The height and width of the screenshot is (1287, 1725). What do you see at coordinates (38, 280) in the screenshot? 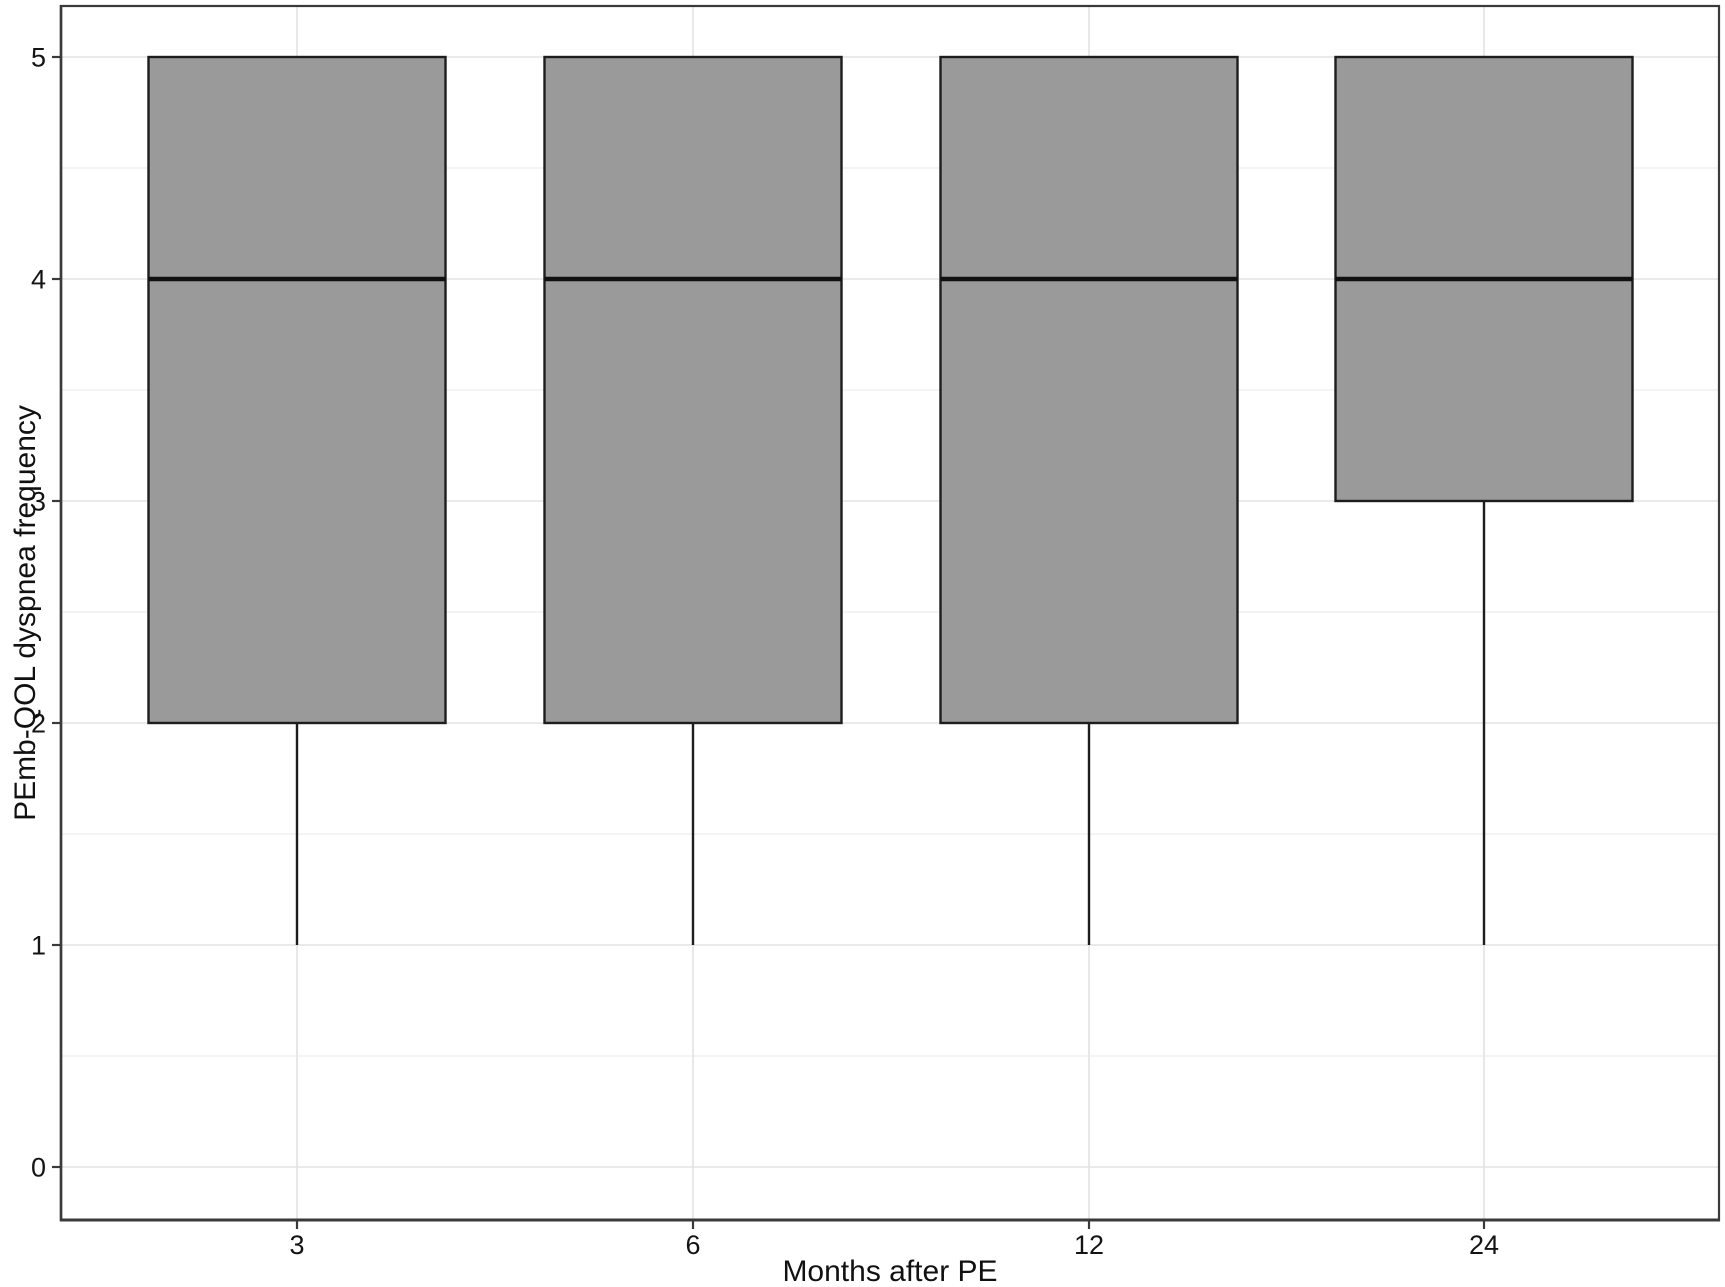
I see `y-tick-label: 4` at bounding box center [38, 280].